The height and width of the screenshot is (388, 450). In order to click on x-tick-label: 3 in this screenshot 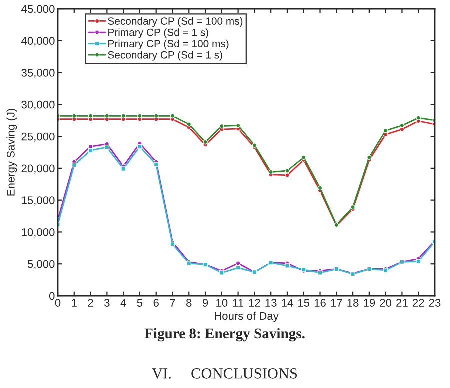, I will do `click(107, 303)`.